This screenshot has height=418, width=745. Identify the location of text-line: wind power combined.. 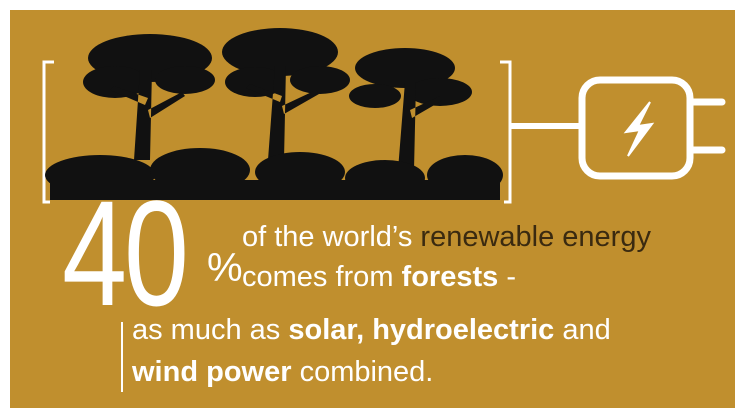
(282, 372).